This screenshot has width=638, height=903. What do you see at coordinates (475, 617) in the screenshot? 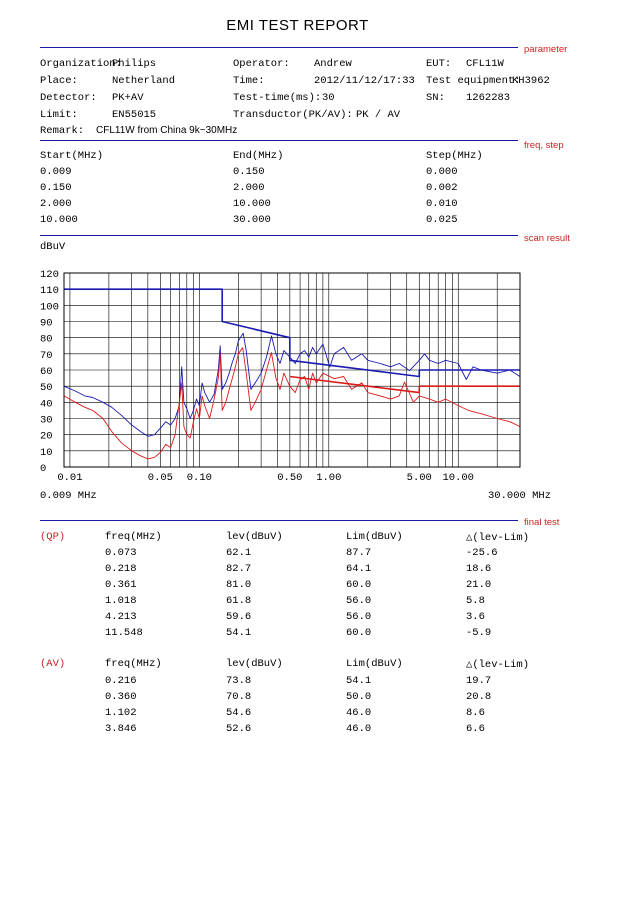
I see `qp-row-5-col-4: 3.6` at bounding box center [475, 617].